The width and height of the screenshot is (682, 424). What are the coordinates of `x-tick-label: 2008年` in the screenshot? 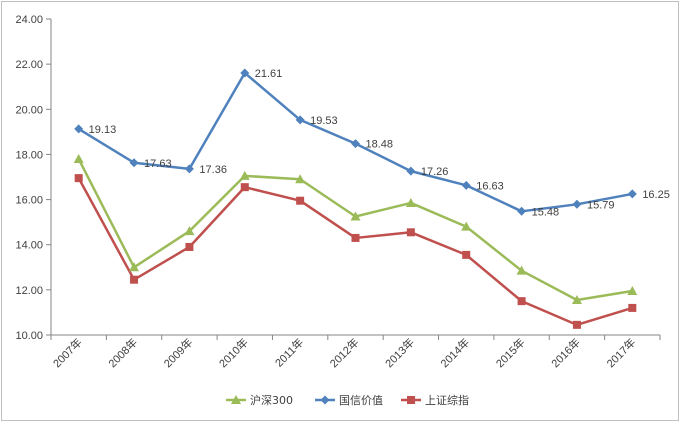 It's located at (122, 352).